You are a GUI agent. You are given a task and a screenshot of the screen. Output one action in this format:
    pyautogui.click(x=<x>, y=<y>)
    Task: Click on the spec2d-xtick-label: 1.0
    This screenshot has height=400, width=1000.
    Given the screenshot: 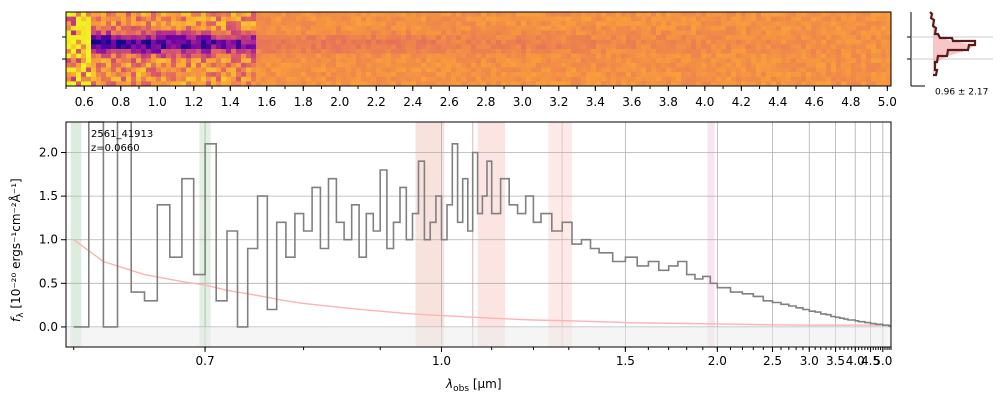 What is the action you would take?
    pyautogui.click(x=157, y=102)
    